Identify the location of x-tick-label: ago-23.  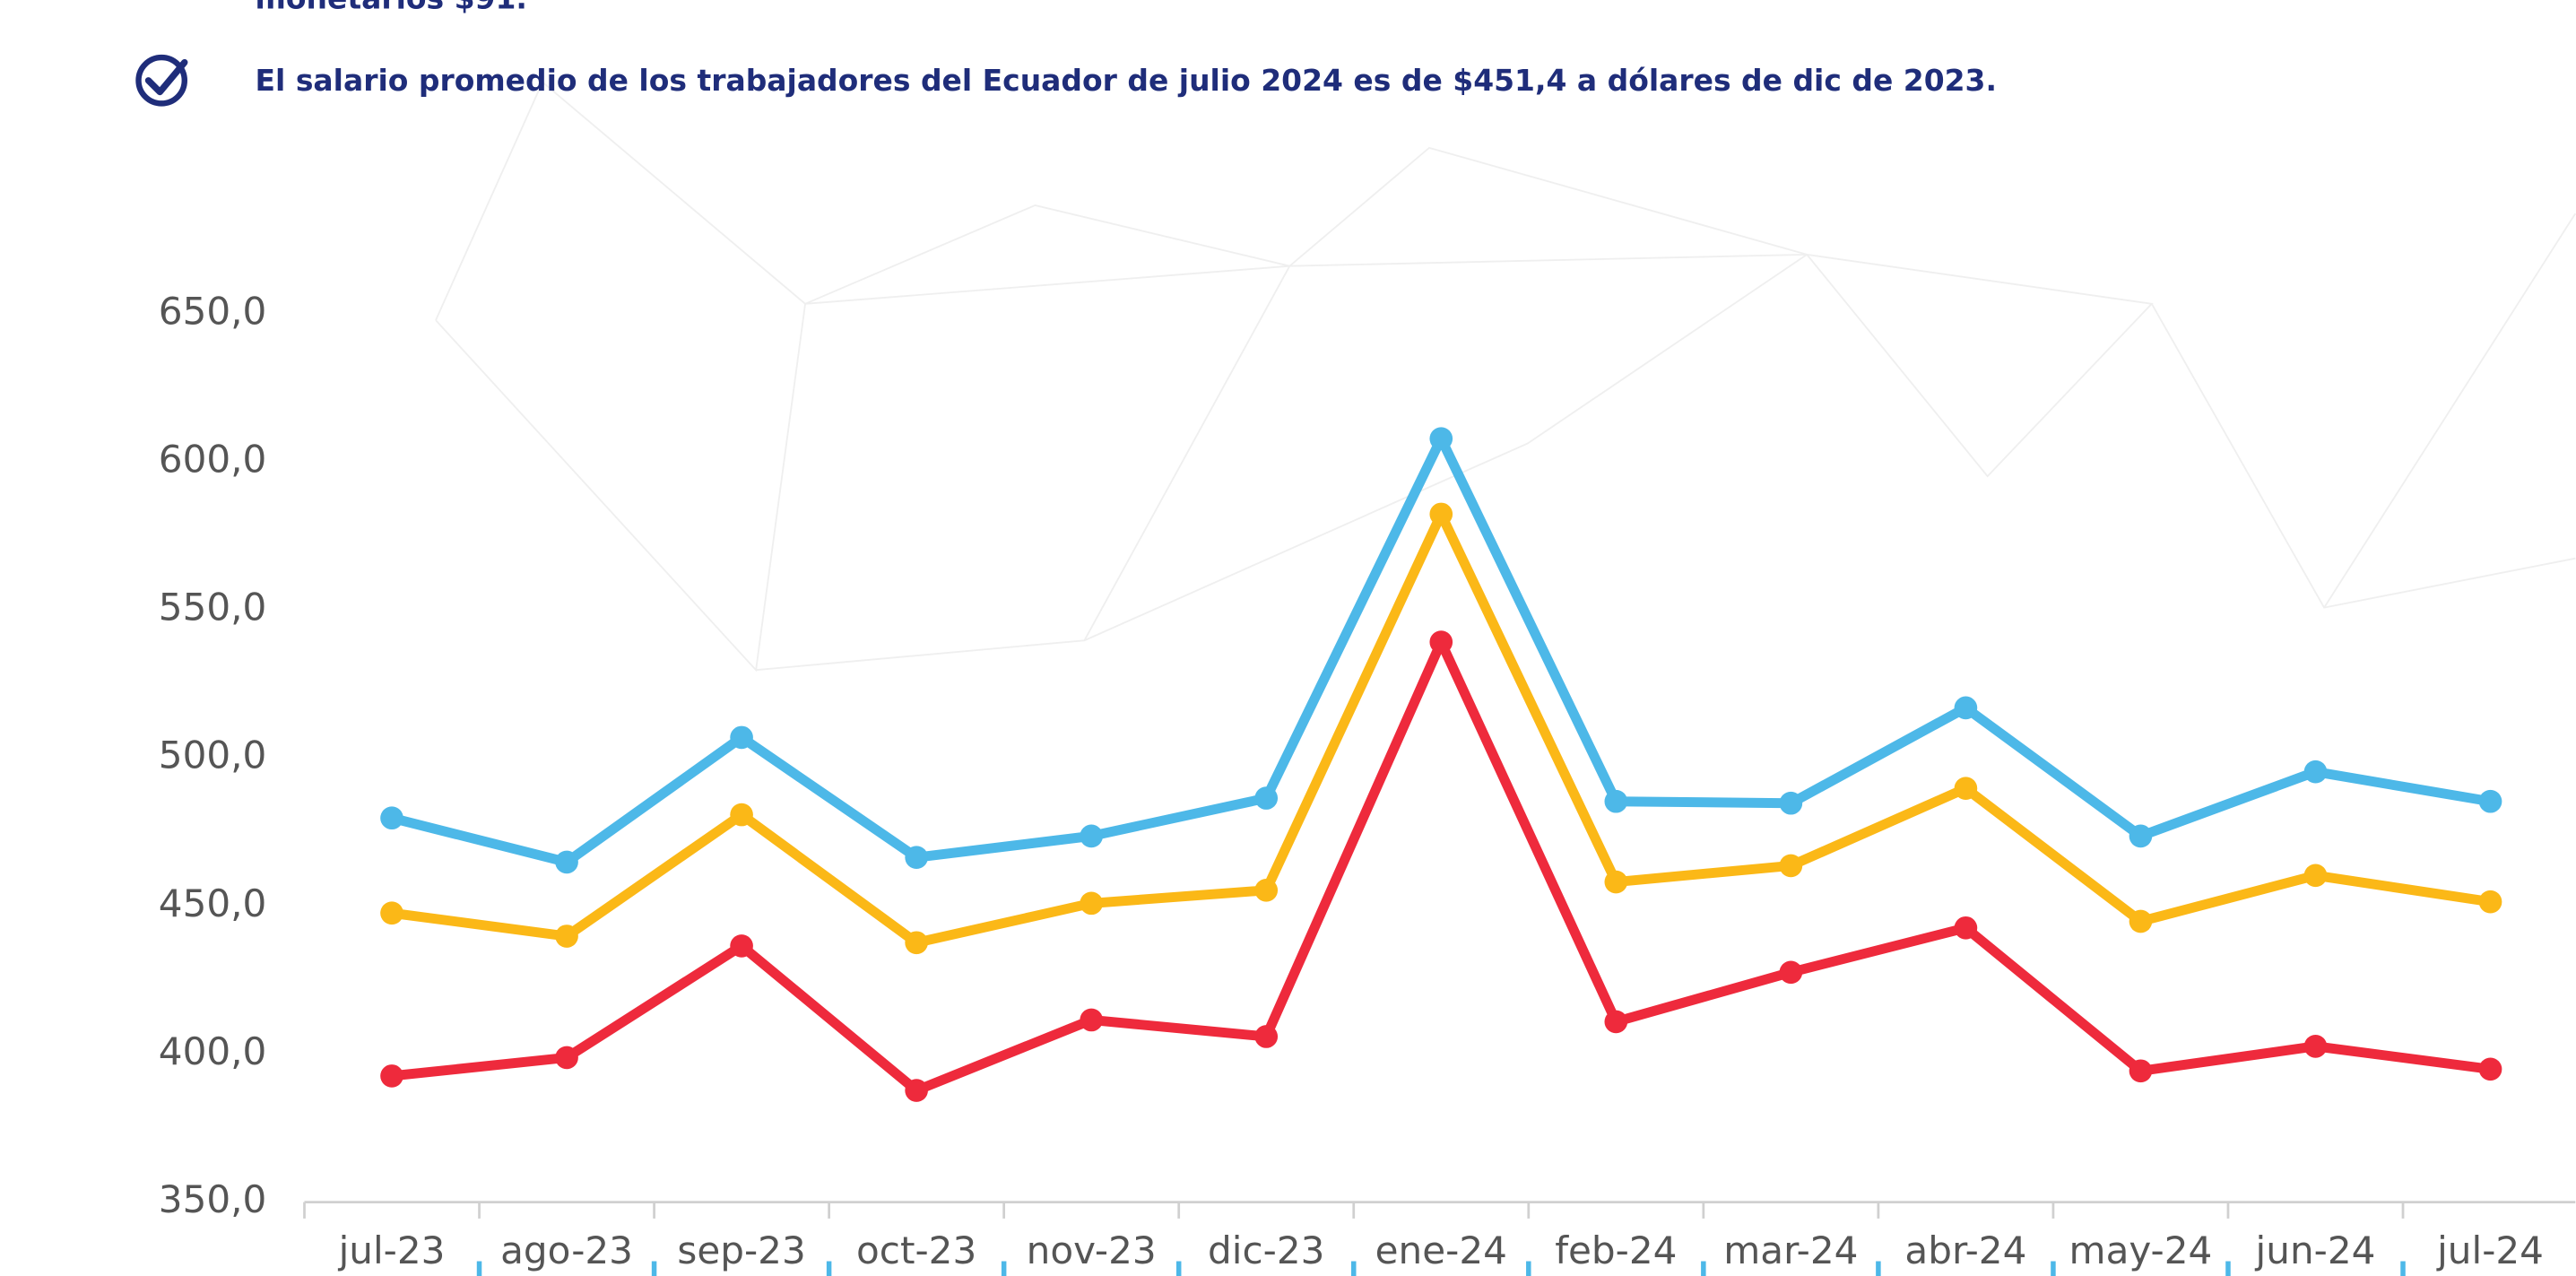
(566, 1250).